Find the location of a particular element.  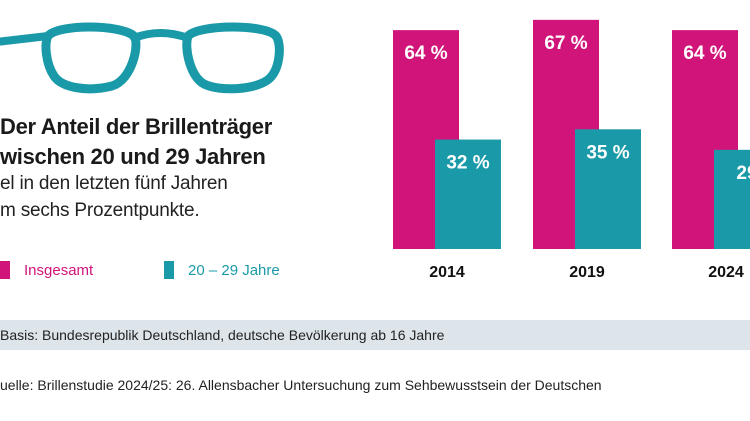

legend-label-young: 20 – 29 Jahre is located at coordinates (234, 270).